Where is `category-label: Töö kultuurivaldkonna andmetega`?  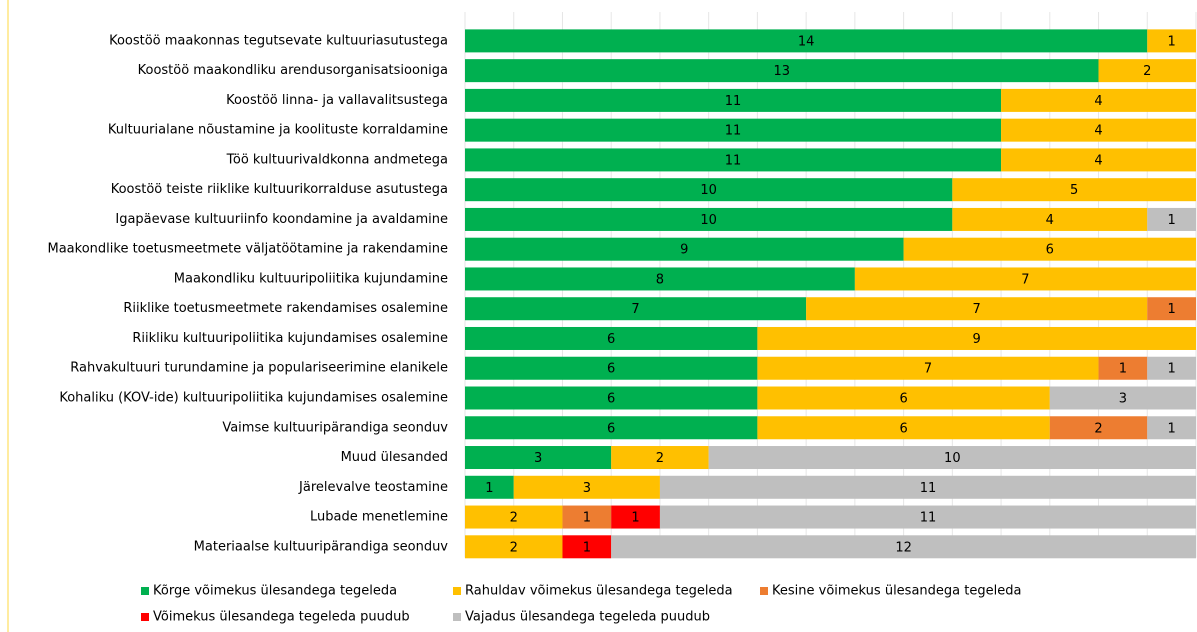 category-label: Töö kultuurivaldkonna andmetega is located at coordinates (337, 159).